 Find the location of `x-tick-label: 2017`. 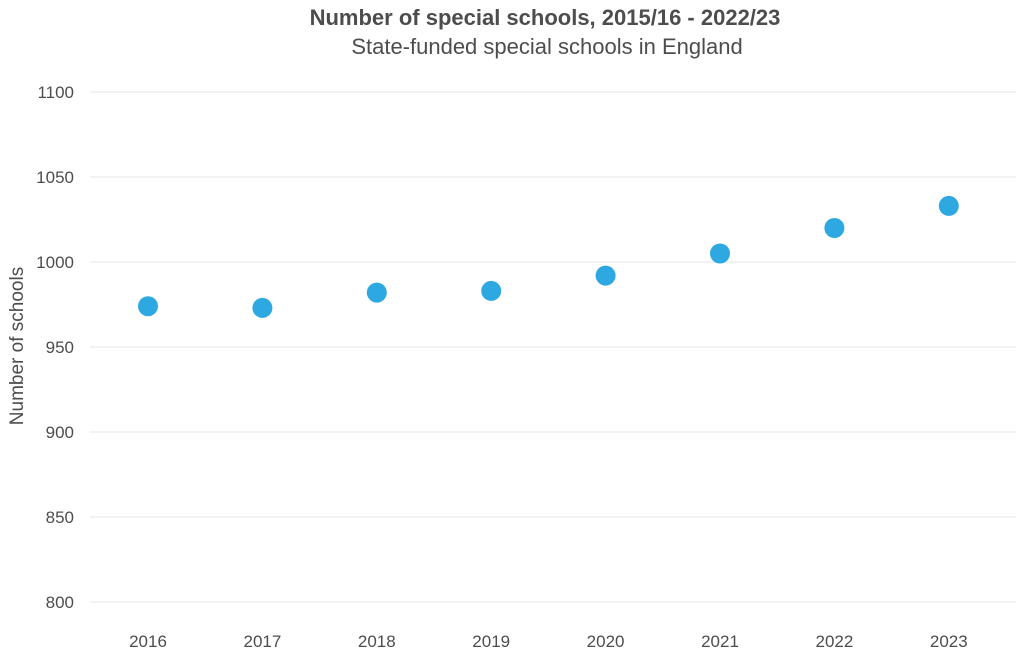

x-tick-label: 2017 is located at coordinates (262, 641).